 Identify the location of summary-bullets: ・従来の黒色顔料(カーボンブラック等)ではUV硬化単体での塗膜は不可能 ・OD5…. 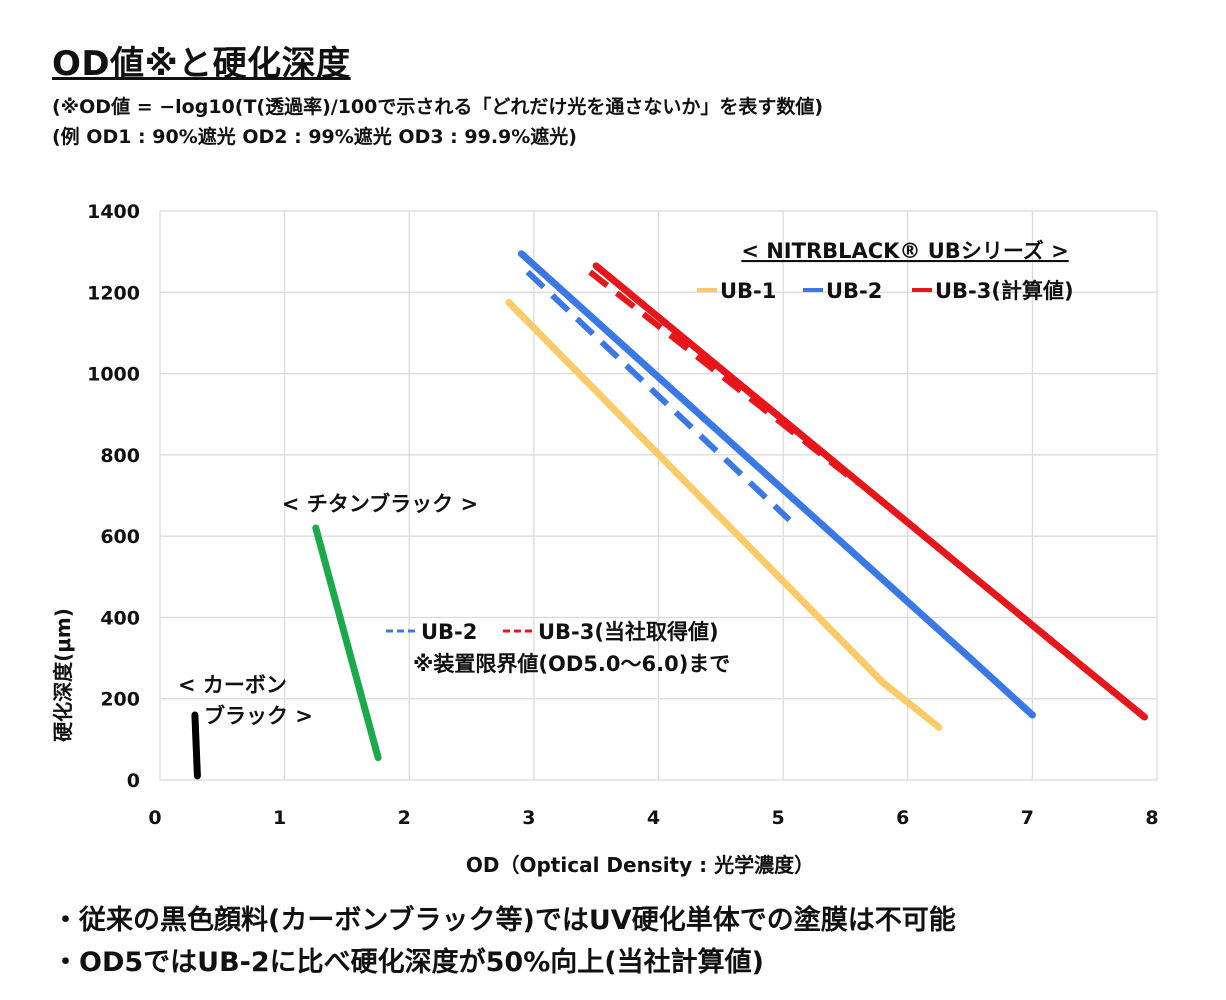
(504, 942).